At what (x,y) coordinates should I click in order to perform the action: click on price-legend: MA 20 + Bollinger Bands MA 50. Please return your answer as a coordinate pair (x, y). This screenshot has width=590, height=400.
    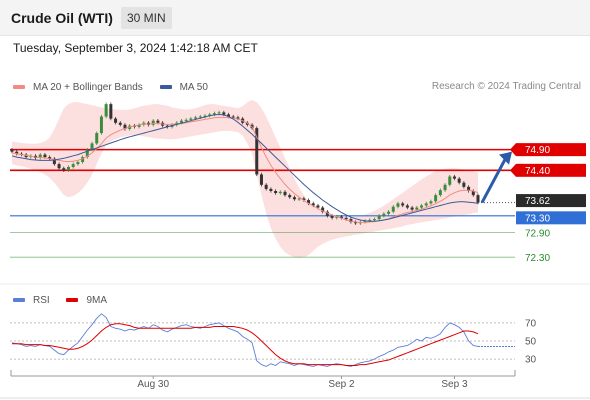
    Looking at the image, I should click on (117, 87).